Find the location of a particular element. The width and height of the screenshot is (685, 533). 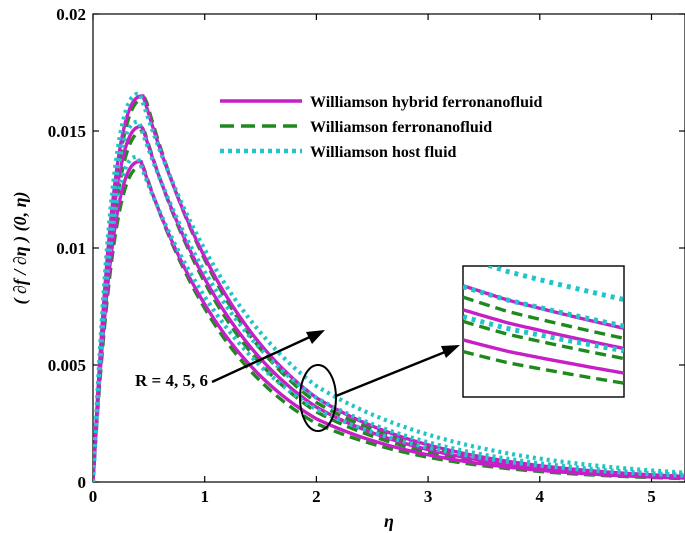

y-tick-label: 0 is located at coordinates (82, 482).